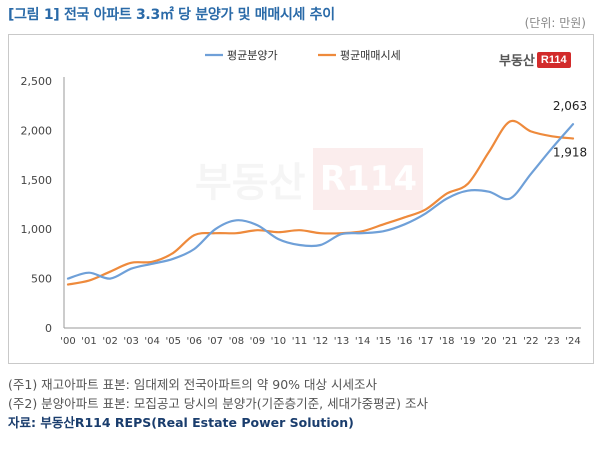 This screenshot has height=457, width=600. What do you see at coordinates (517, 61) in the screenshot?
I see `logo-text: 부동산` at bounding box center [517, 61].